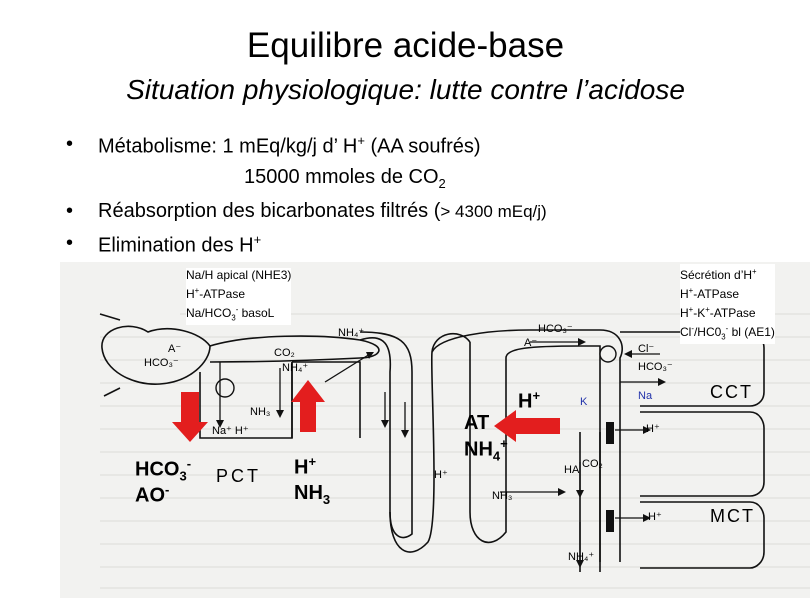 The image size is (811, 598). What do you see at coordinates (584, 402) in the screenshot?
I see `label-k: K` at bounding box center [584, 402].